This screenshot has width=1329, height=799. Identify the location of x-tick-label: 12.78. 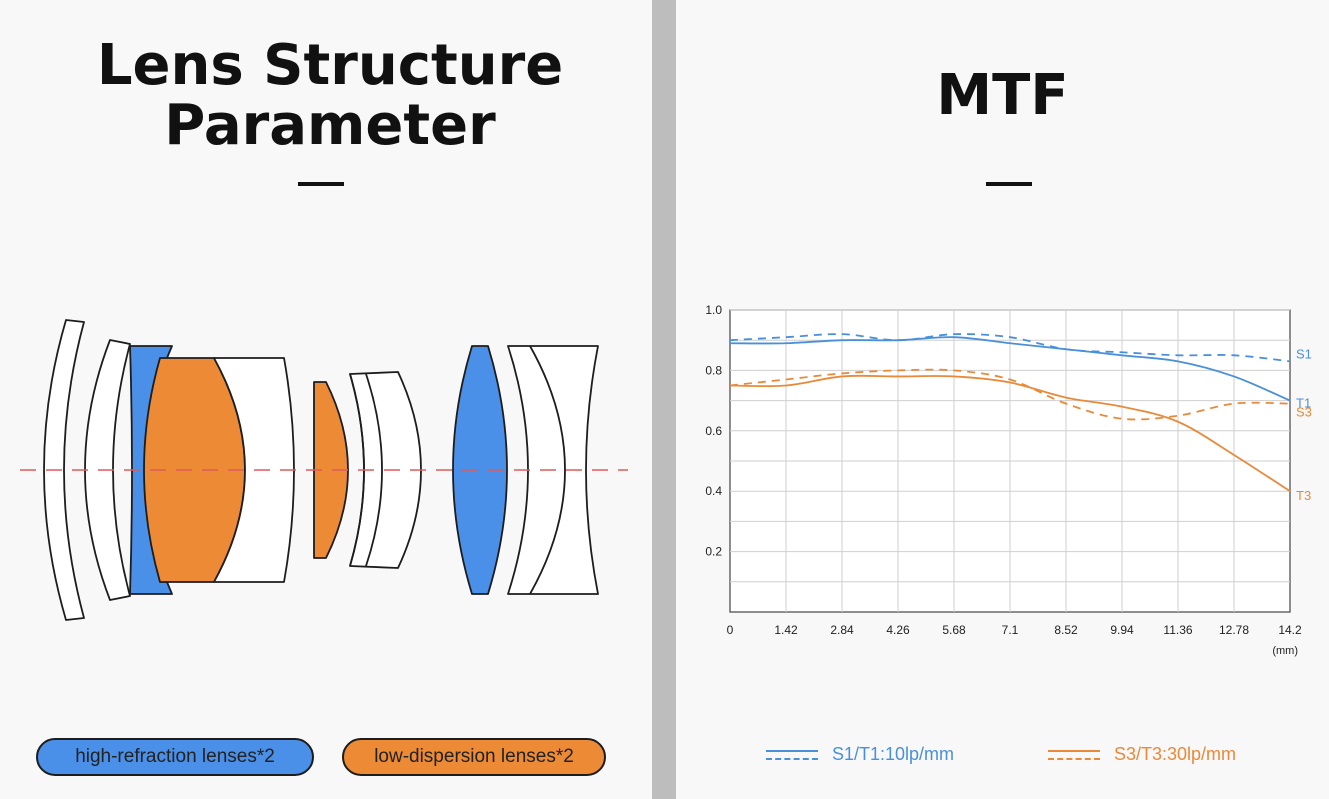
(1234, 630).